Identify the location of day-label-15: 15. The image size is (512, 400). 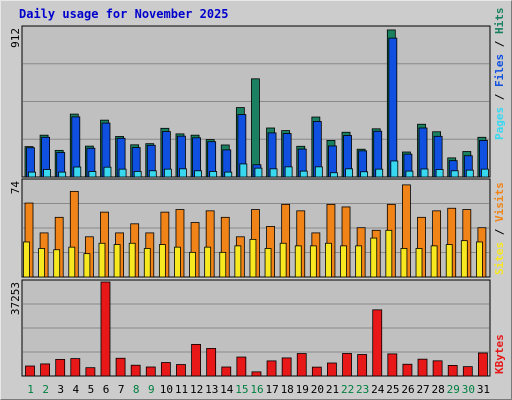
(241, 389).